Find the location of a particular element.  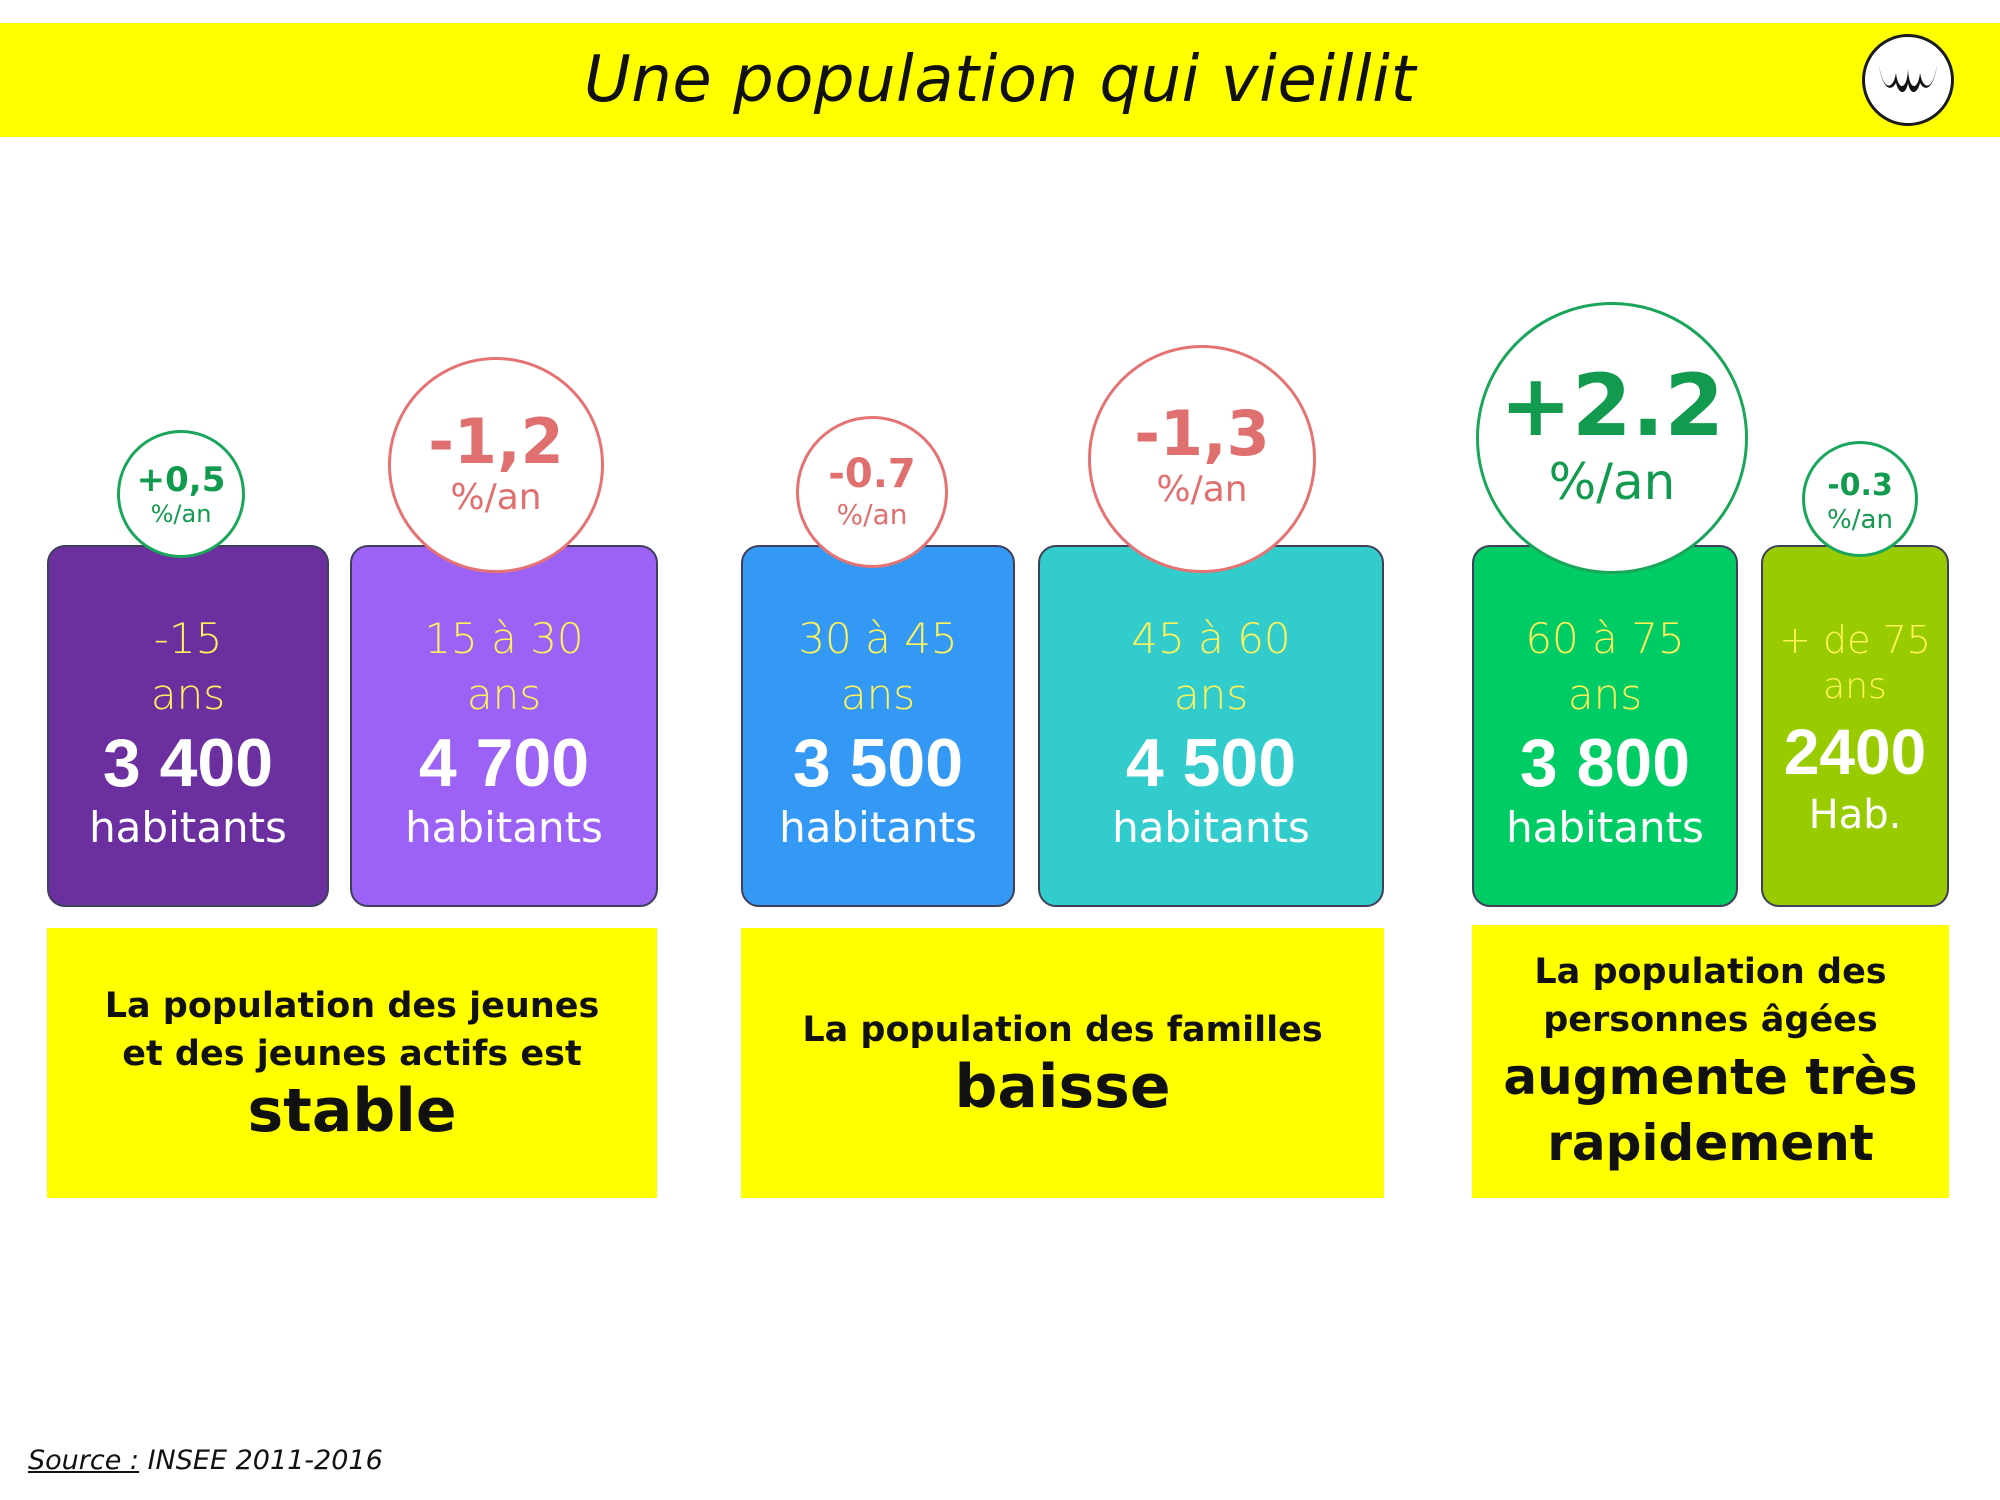

summary-emphasis: stable is located at coordinates (352, 1111).